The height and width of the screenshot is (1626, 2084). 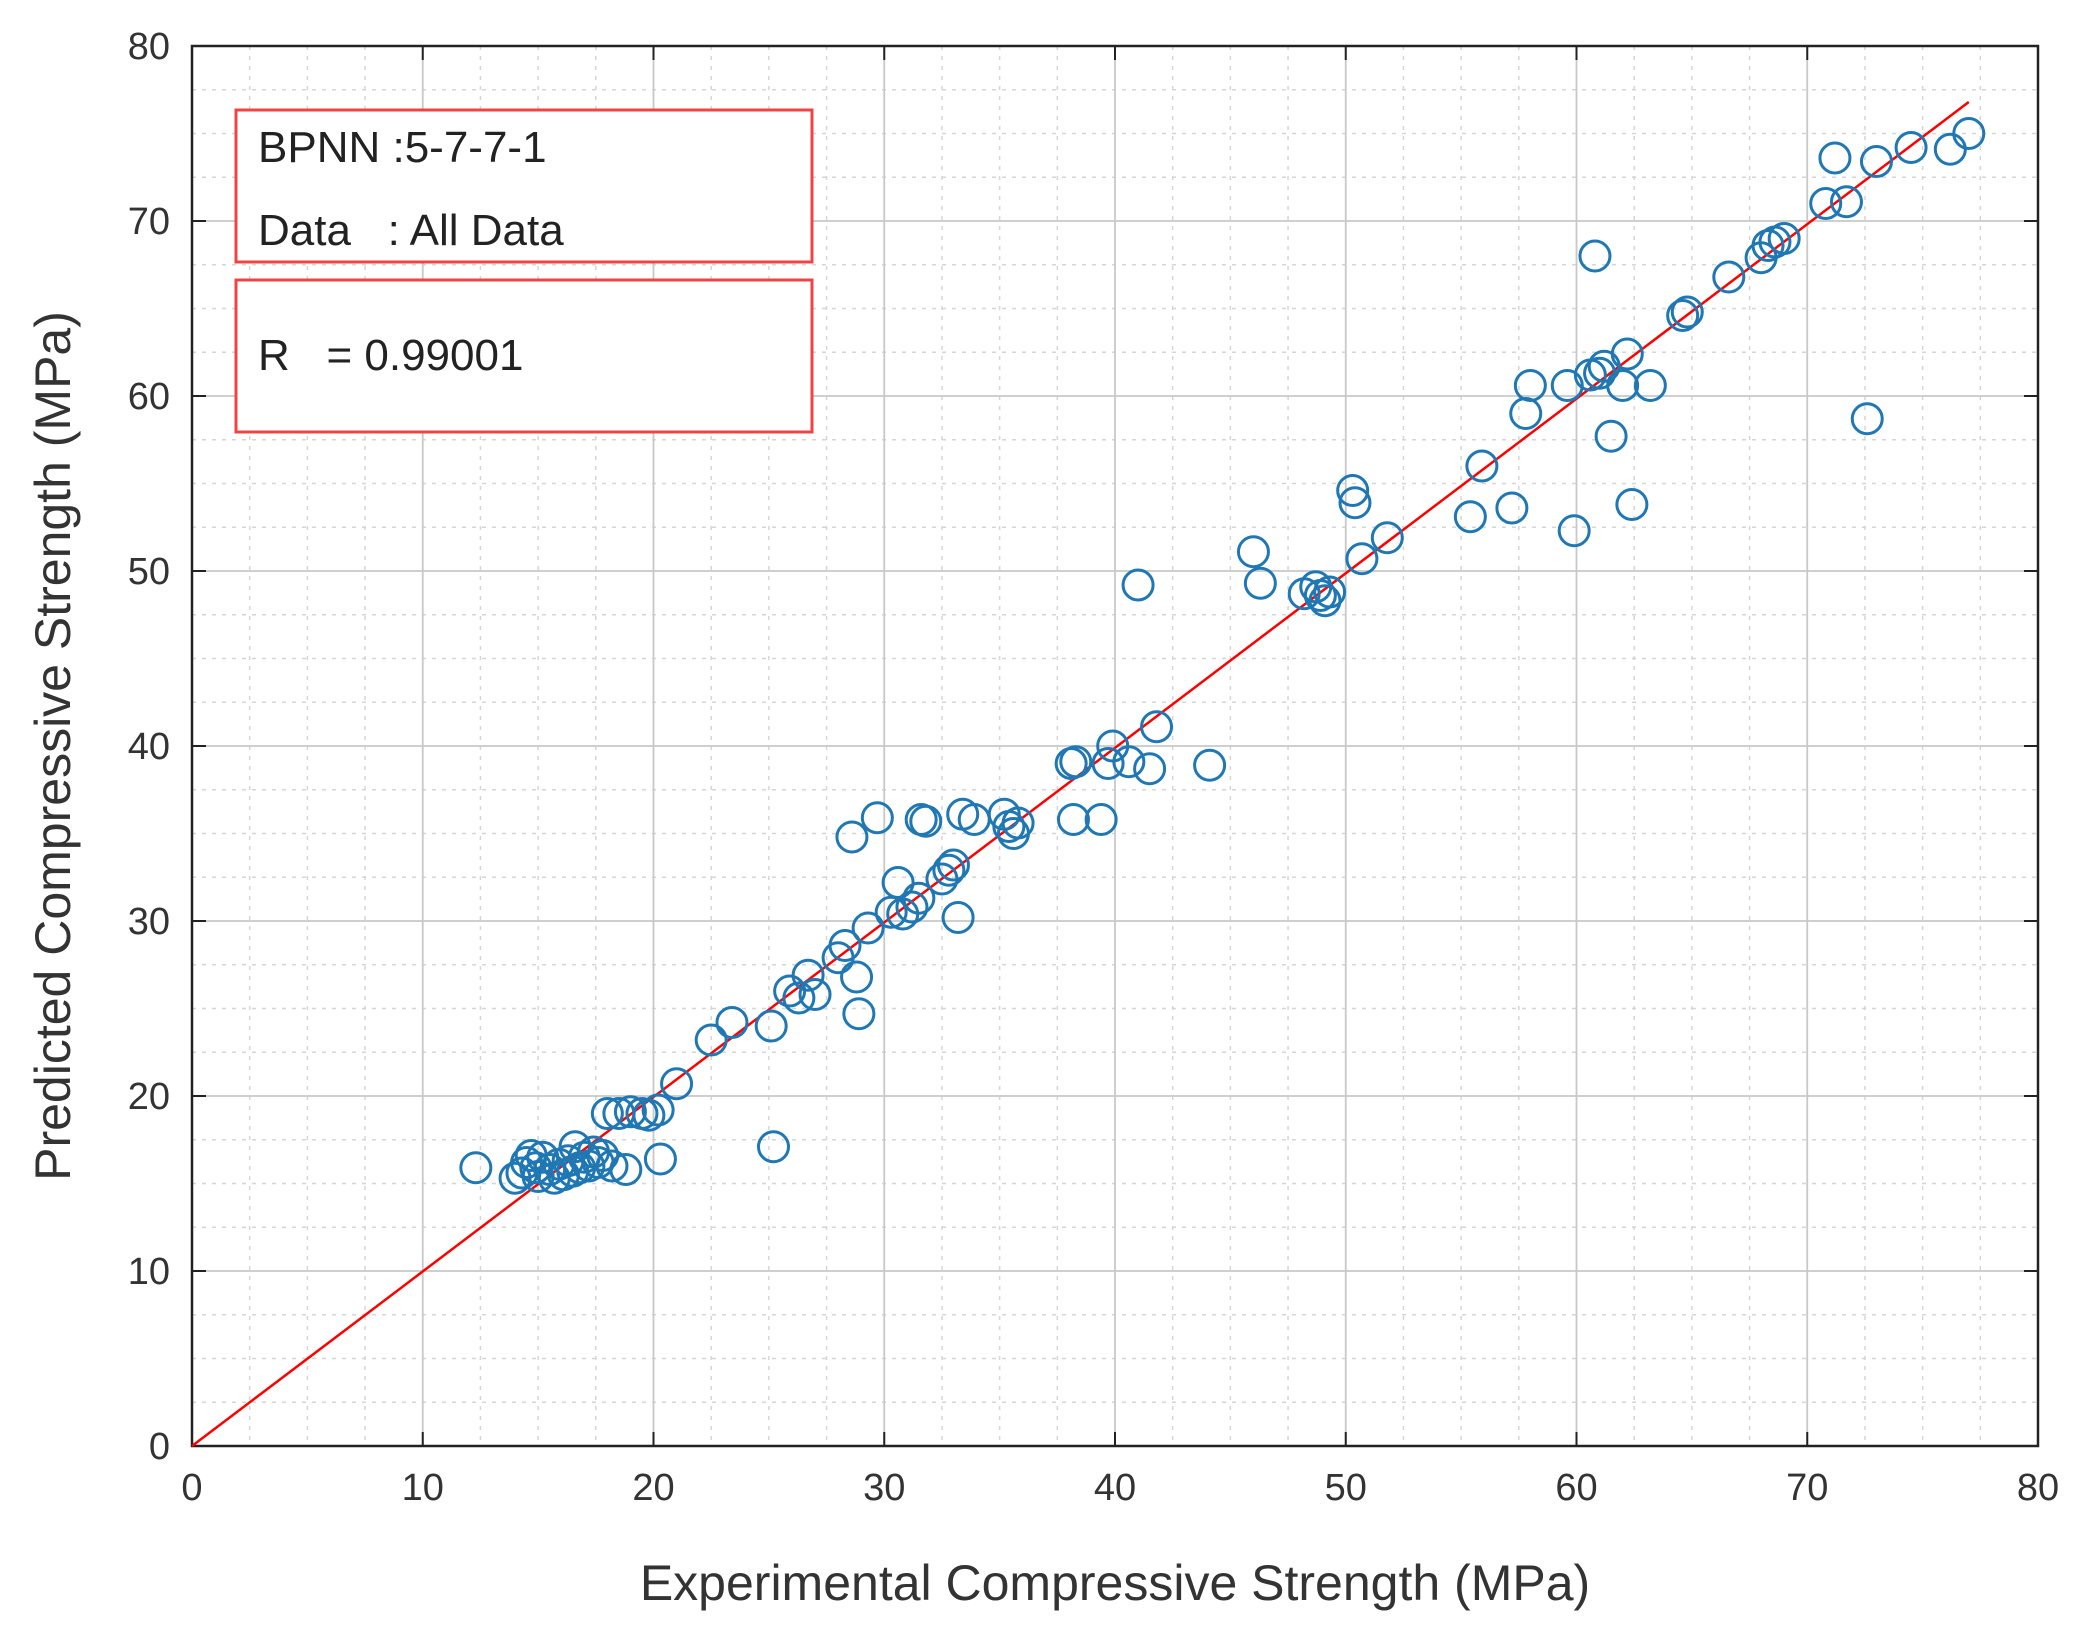 What do you see at coordinates (149, 1097) in the screenshot?
I see `y-tick-label: 20` at bounding box center [149, 1097].